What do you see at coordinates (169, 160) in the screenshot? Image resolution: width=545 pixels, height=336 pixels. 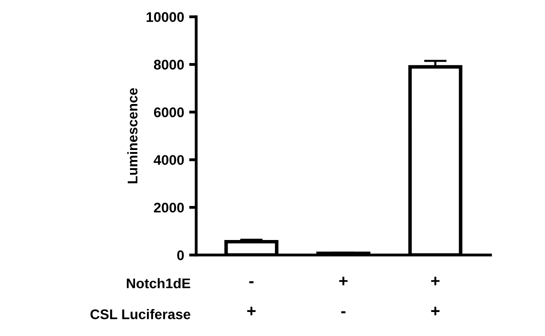 I see `y-tick-label: 4000` at bounding box center [169, 160].